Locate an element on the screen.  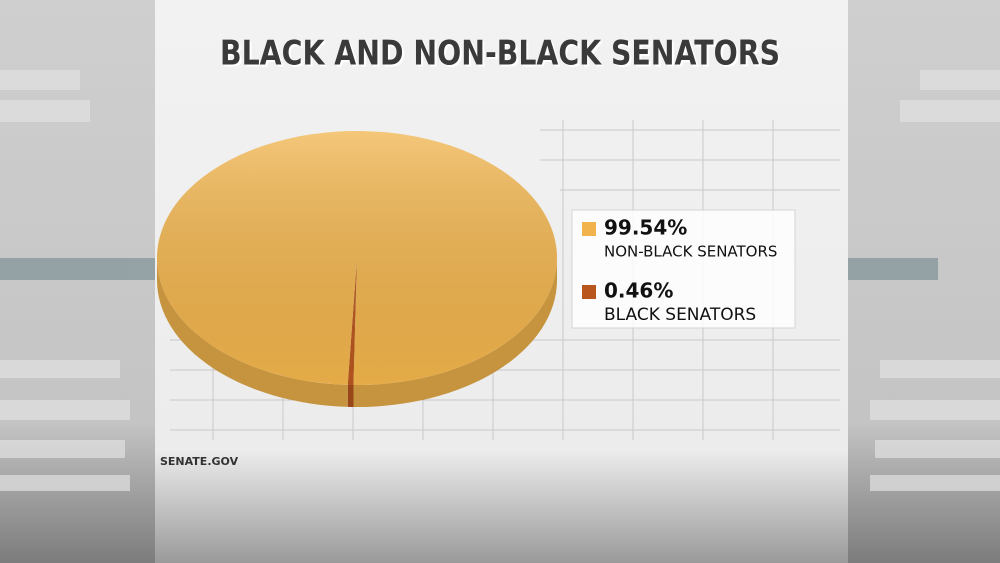
chart-title-shadow: BLACK AND NON-BLACK SENATORS is located at coordinates (502, 56).